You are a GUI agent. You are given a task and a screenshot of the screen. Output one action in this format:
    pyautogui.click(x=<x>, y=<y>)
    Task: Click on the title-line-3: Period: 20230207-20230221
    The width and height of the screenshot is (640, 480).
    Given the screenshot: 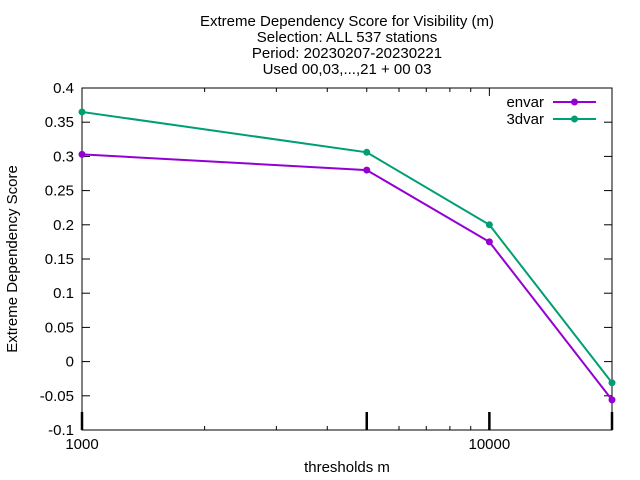 What is the action you would take?
    pyautogui.click(x=347, y=53)
    